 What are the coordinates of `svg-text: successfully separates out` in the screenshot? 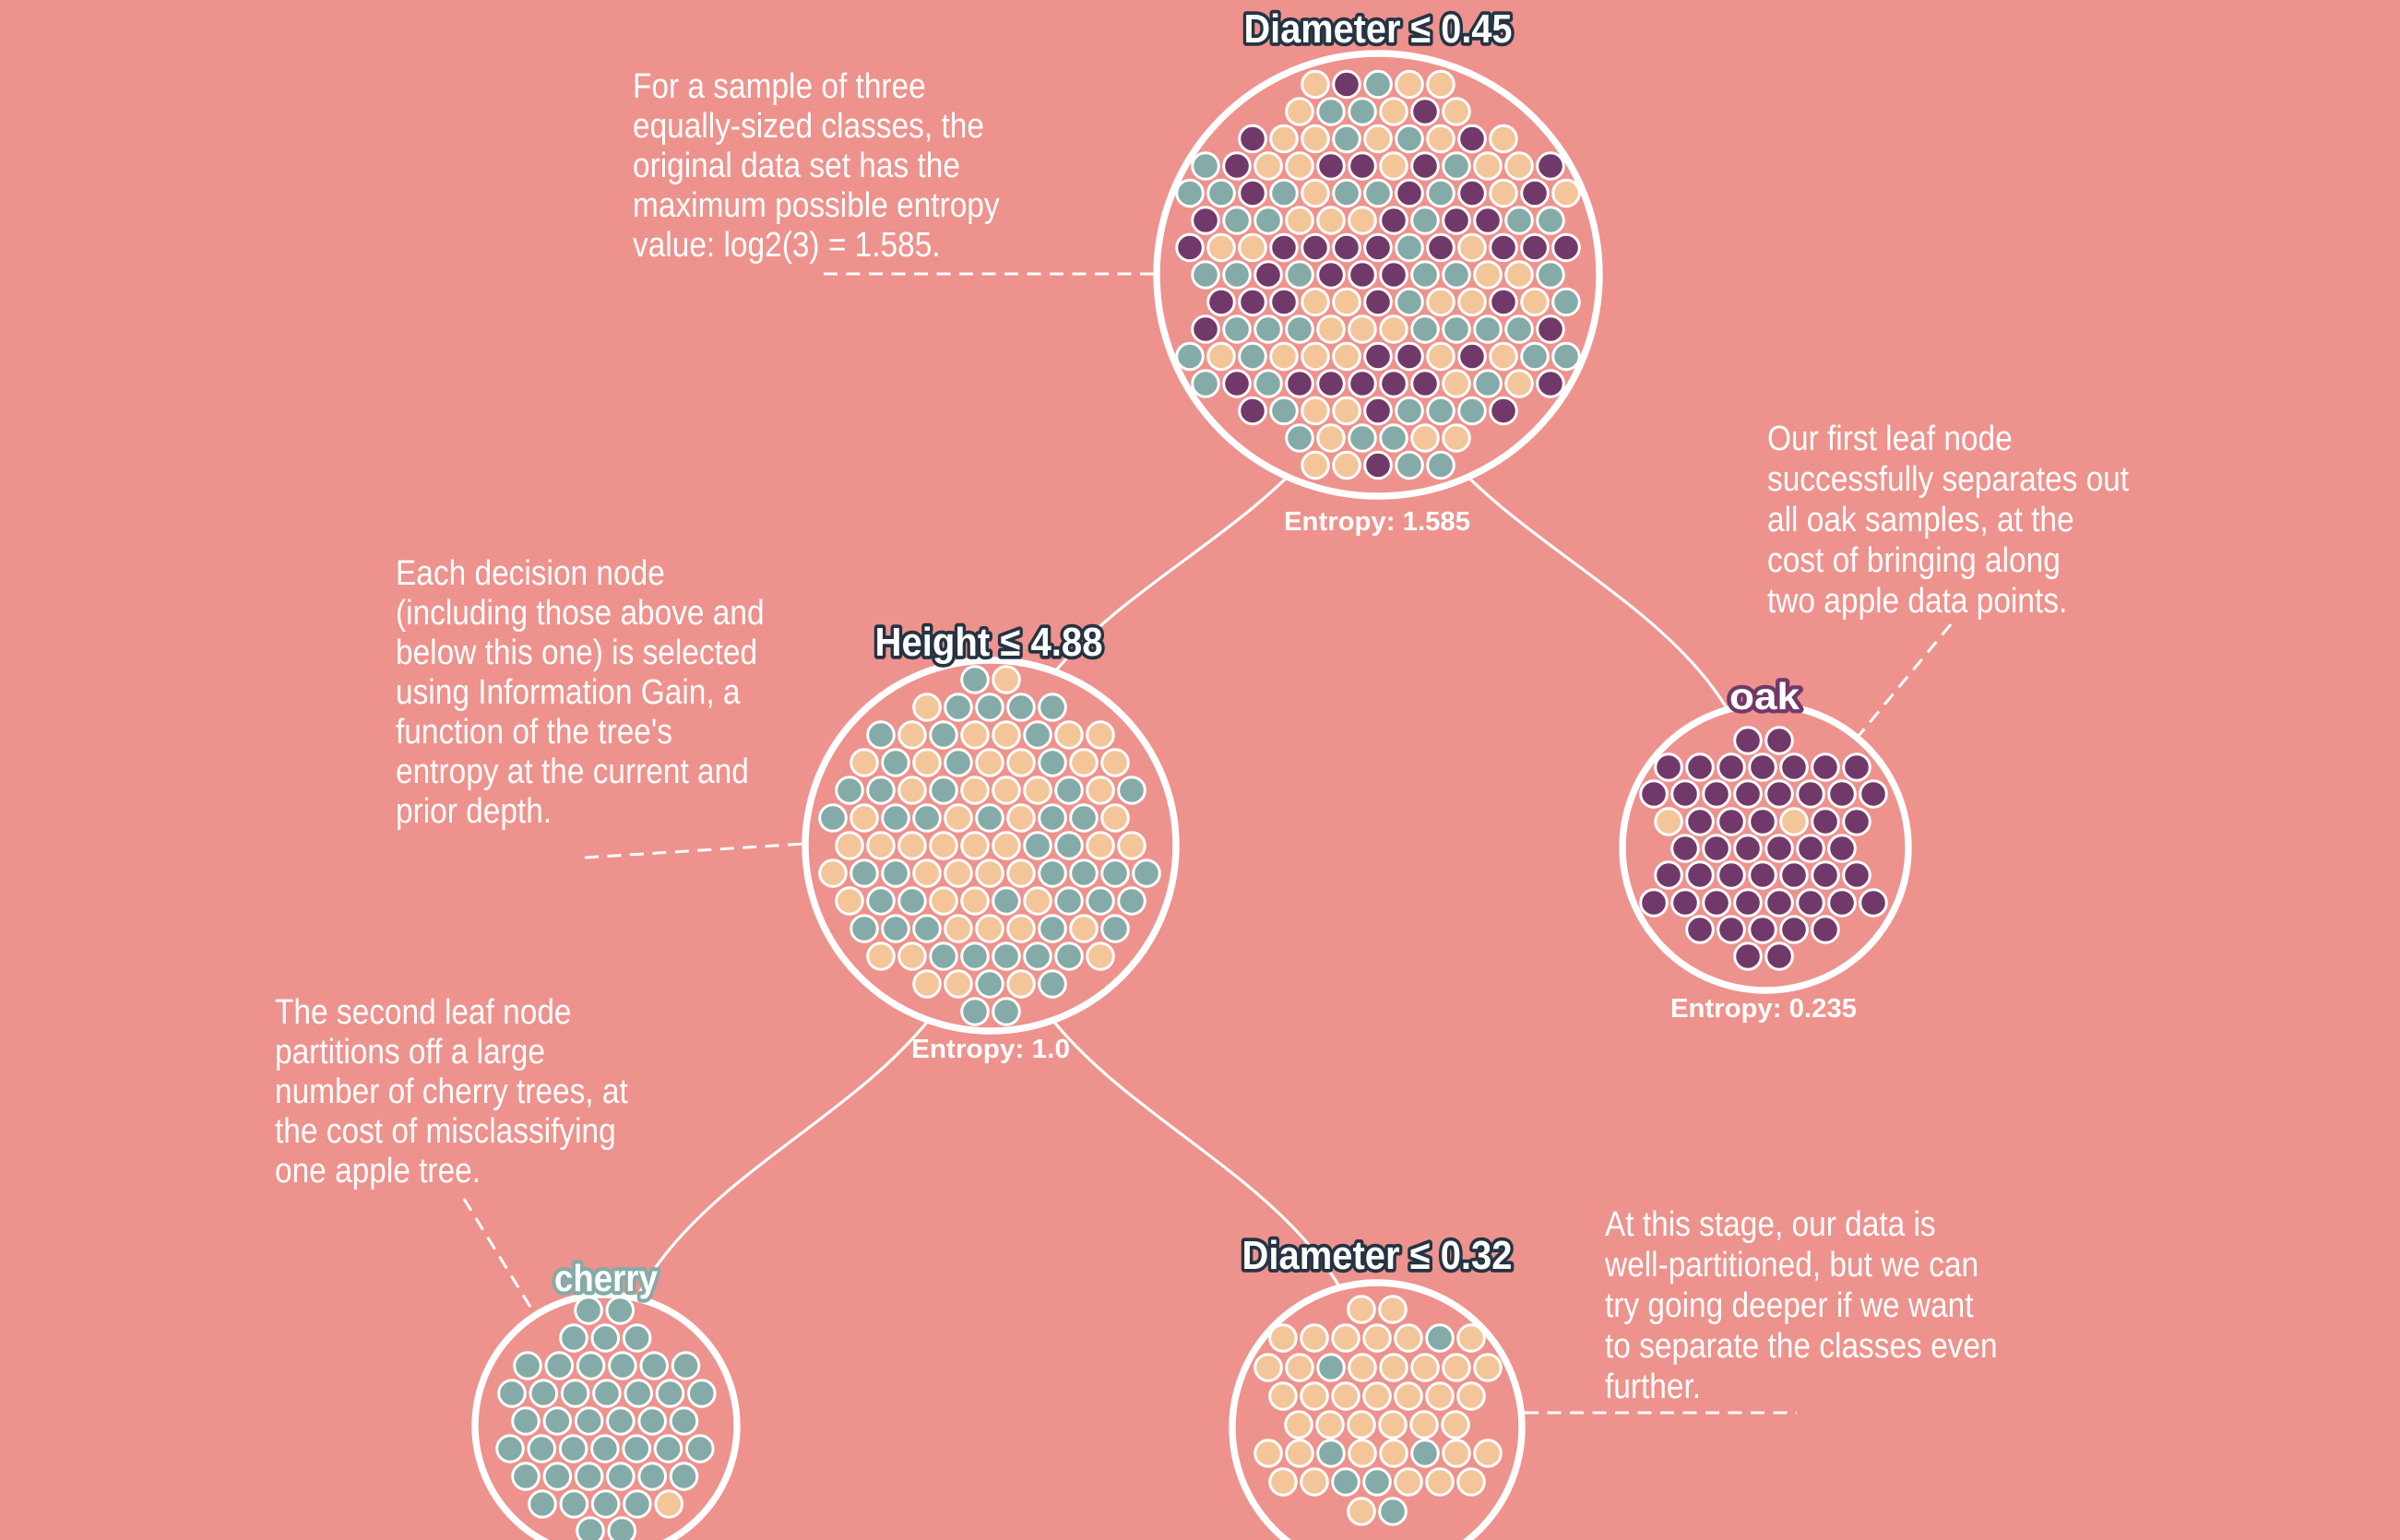 It's located at (1948, 479).